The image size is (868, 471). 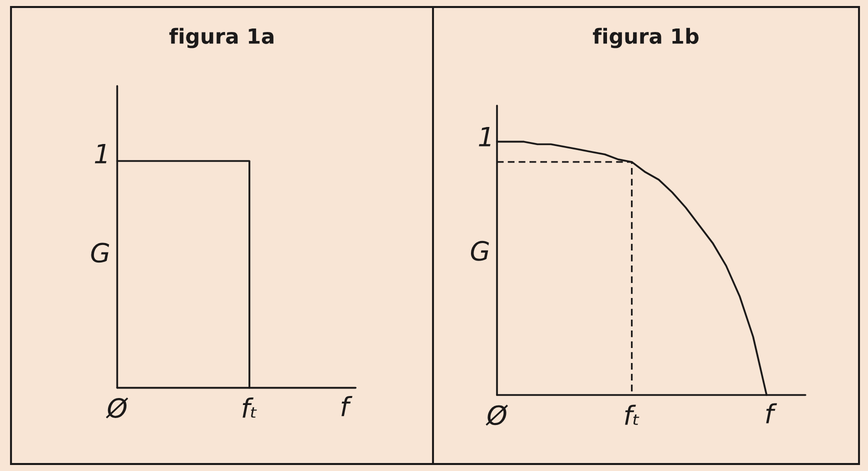 I want to click on chart-title: figura 1a, so click(x=221, y=38).